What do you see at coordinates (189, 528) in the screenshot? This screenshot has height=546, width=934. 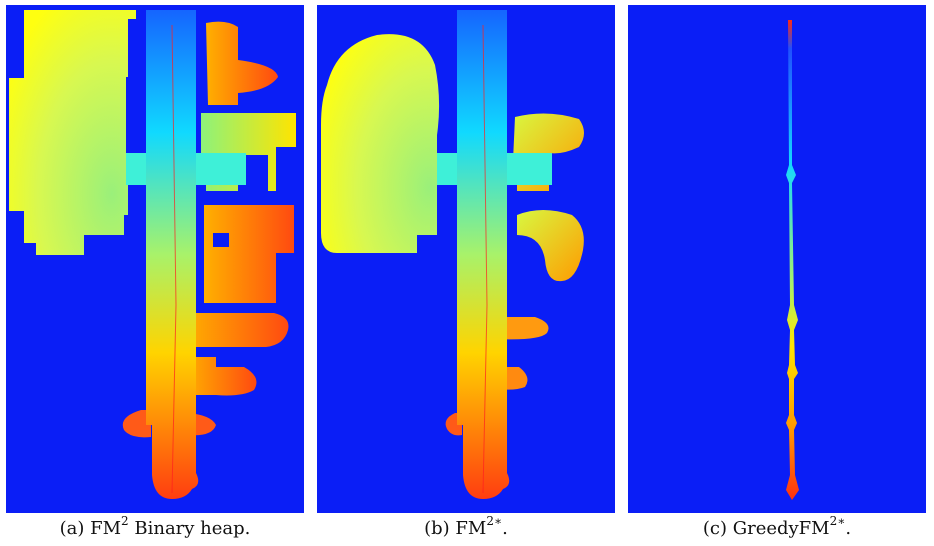 I see `caption-a-suffix: Binary heap.` at bounding box center [189, 528].